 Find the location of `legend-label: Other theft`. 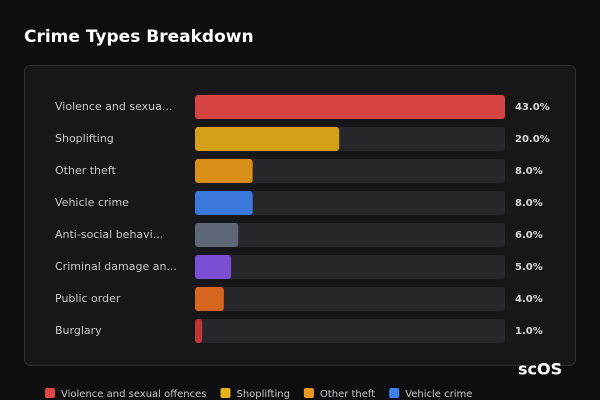

legend-label: Other theft is located at coordinates (347, 394).